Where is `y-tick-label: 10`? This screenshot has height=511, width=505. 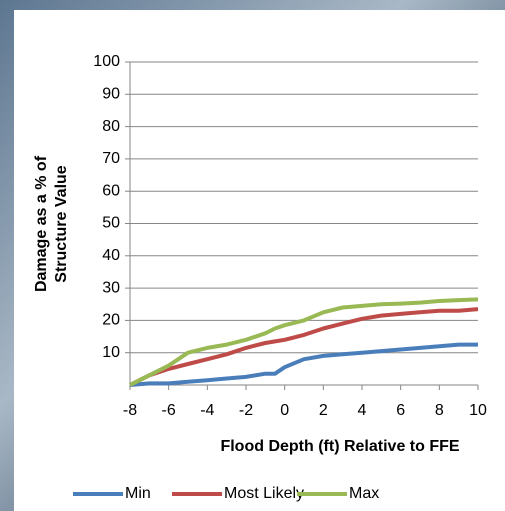 y-tick-label: 10 is located at coordinates (111, 352).